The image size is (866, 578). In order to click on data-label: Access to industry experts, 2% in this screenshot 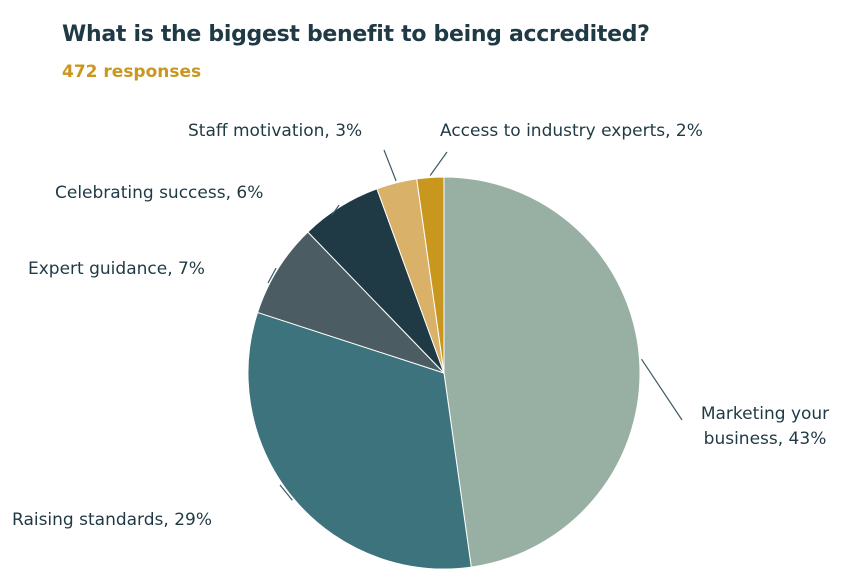, I will do `click(571, 131)`.